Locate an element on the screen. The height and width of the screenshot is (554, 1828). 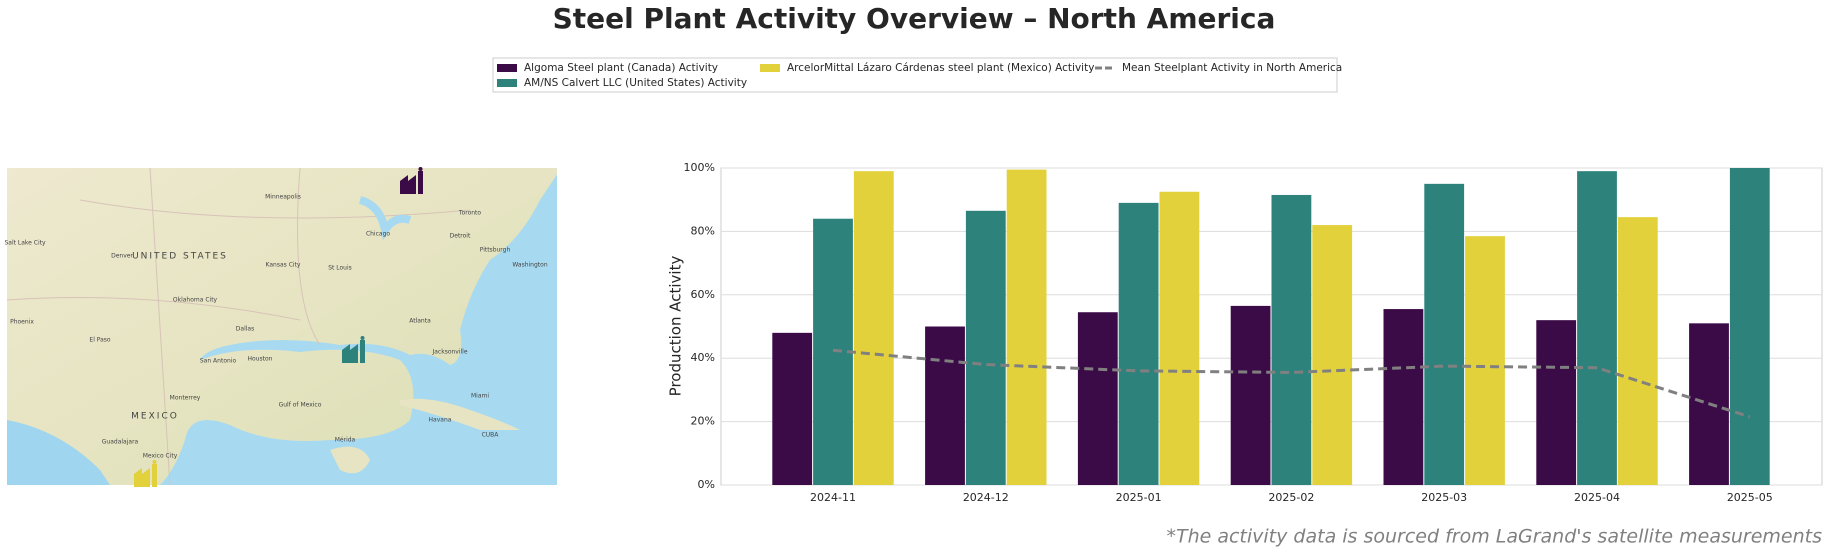
map-label: UNITED STATES is located at coordinates (180, 257).